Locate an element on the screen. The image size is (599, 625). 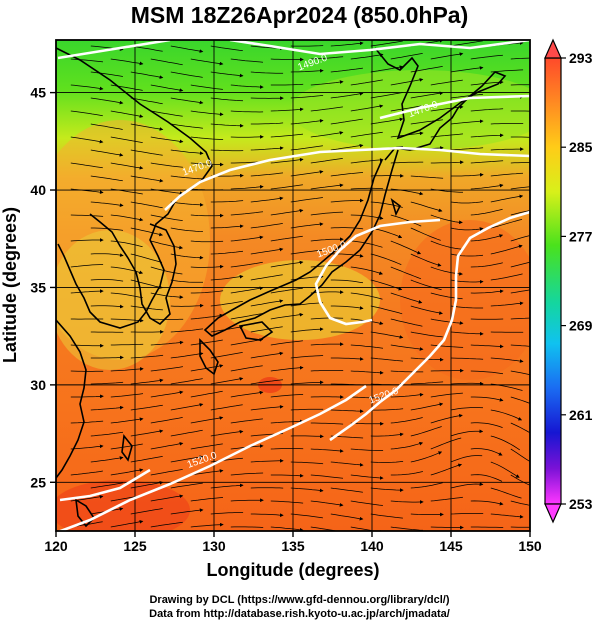
chart-title: MSM 18Z26Apr2024 (850.0hPa) is located at coordinates (299, 15).